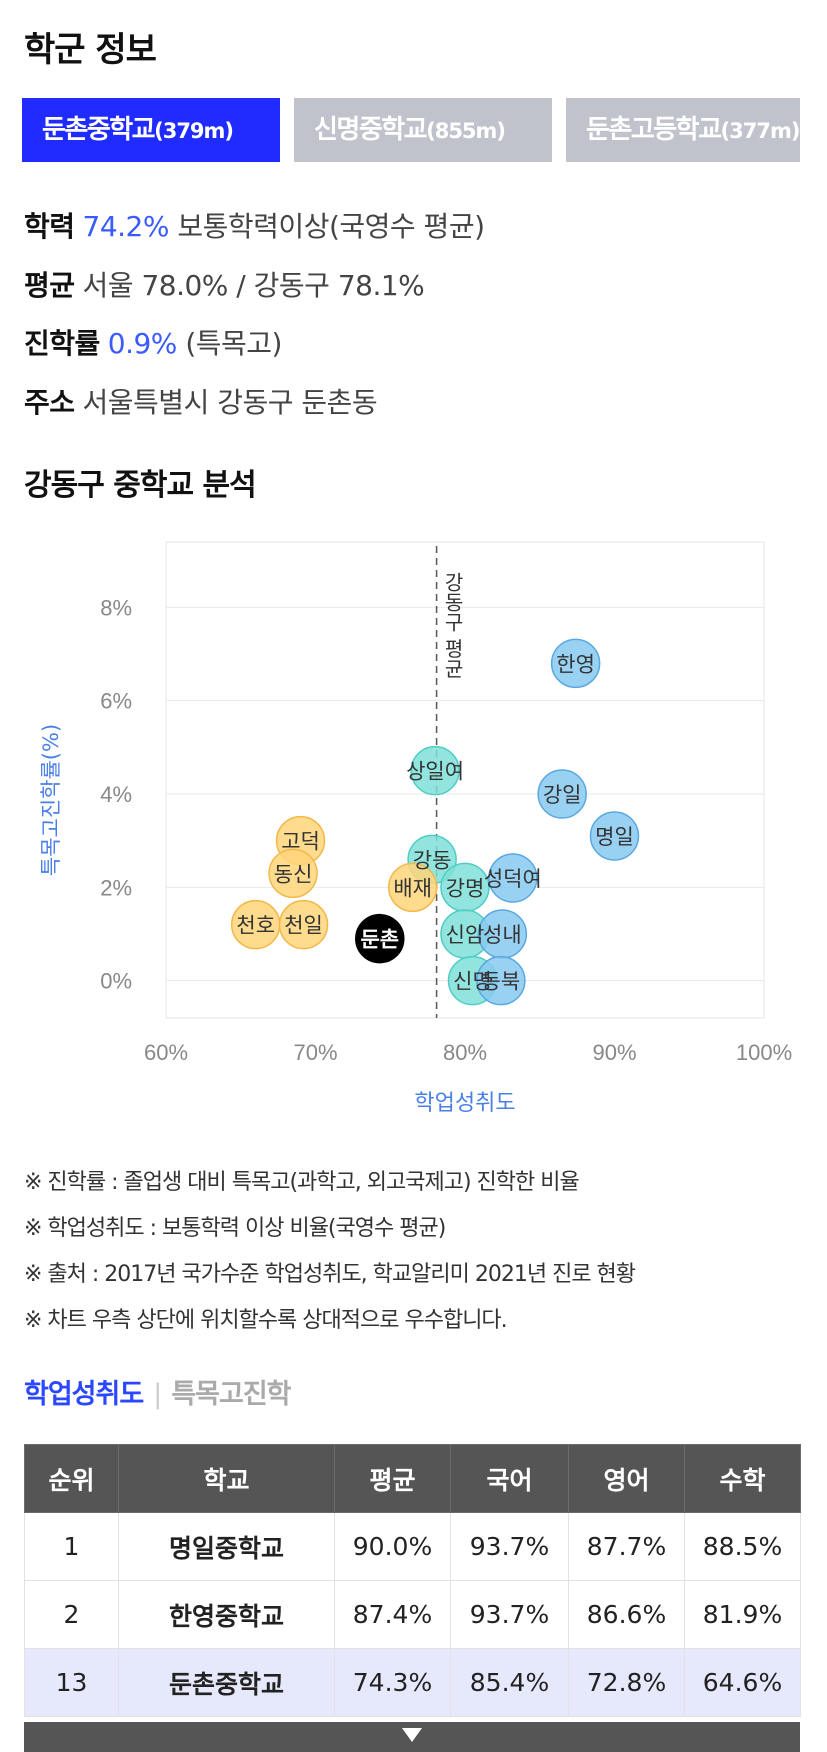 The height and width of the screenshot is (1752, 827). I want to click on tab-school-1: 둔촌중학교(379m), so click(151, 130).